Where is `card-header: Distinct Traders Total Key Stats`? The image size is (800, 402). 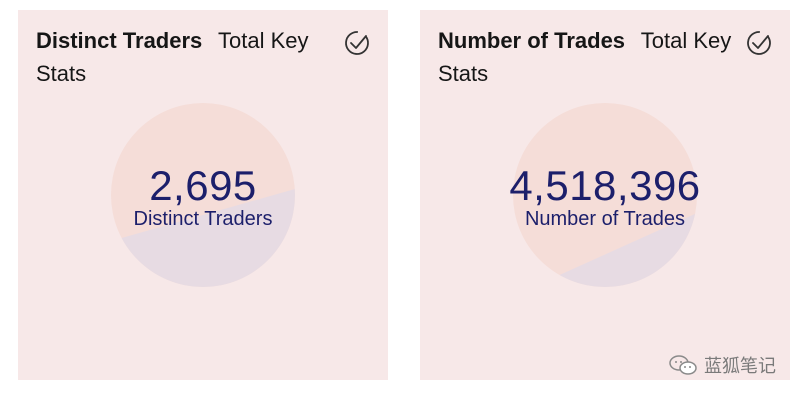 card-header: Distinct Traders Total Key Stats is located at coordinates (186, 57).